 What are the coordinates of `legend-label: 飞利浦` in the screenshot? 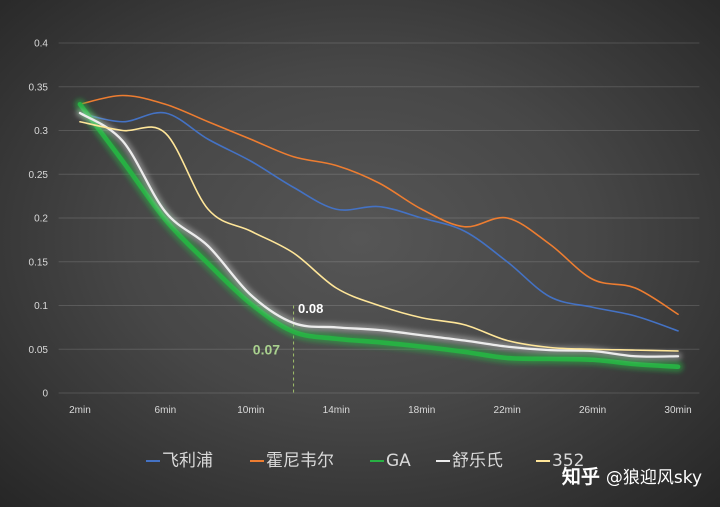 It's located at (187, 461).